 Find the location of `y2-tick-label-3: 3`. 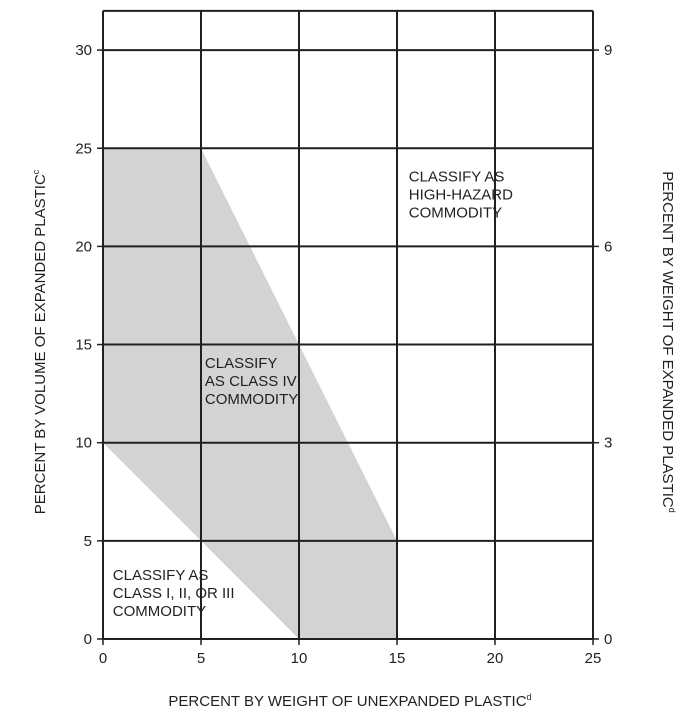

y2-tick-label-3: 3 is located at coordinates (608, 443).